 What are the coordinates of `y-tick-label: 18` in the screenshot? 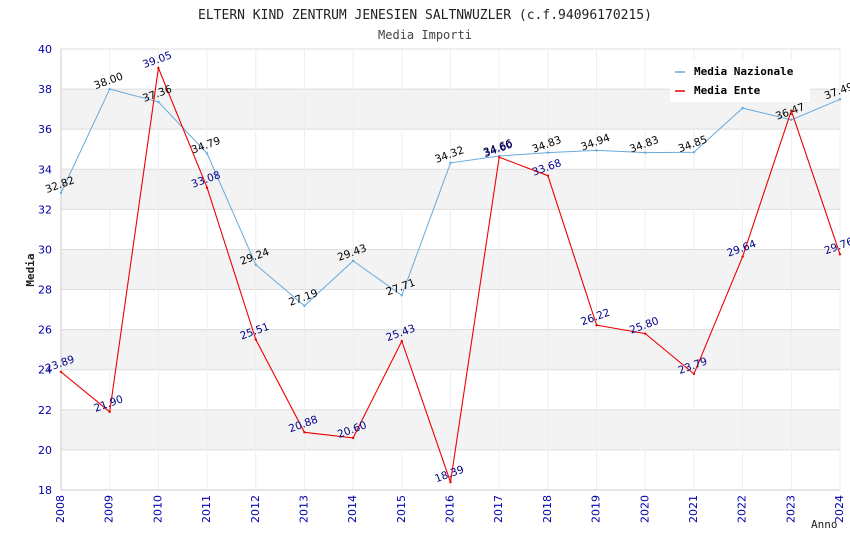 It's located at (45, 490).